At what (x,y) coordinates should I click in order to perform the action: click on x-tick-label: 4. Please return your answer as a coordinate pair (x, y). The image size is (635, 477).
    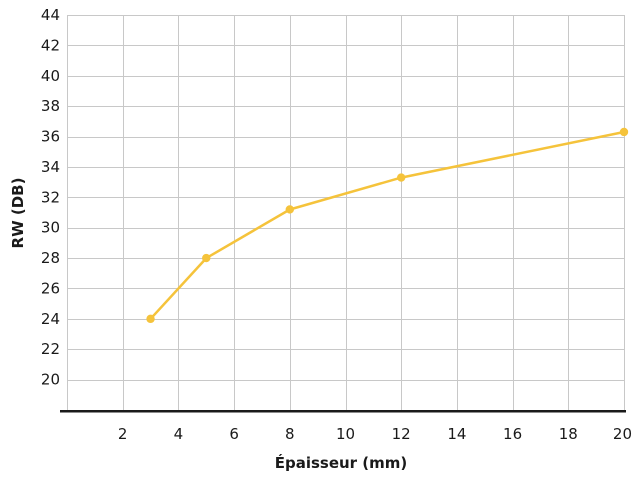
    Looking at the image, I should click on (179, 434).